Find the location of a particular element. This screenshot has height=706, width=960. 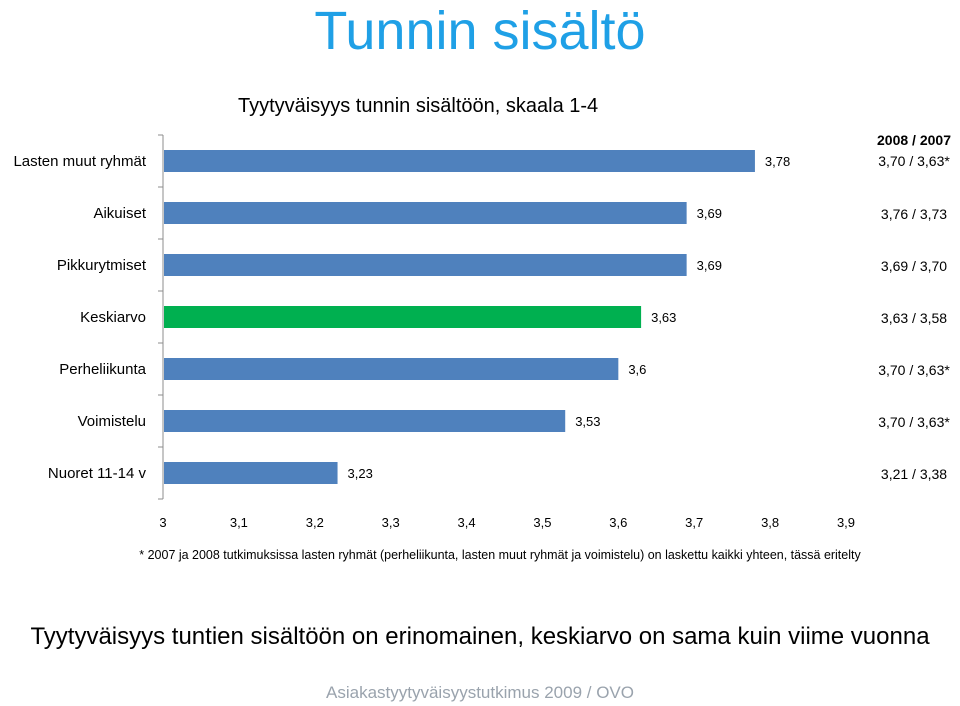

category-label: Voimistelu is located at coordinates (112, 421).